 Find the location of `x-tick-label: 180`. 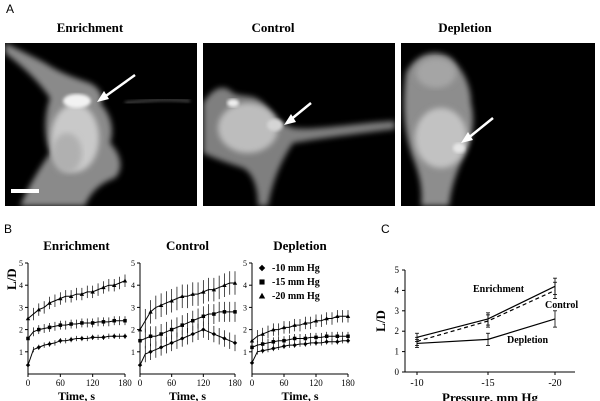

x-tick-label: 180 is located at coordinates (235, 383).